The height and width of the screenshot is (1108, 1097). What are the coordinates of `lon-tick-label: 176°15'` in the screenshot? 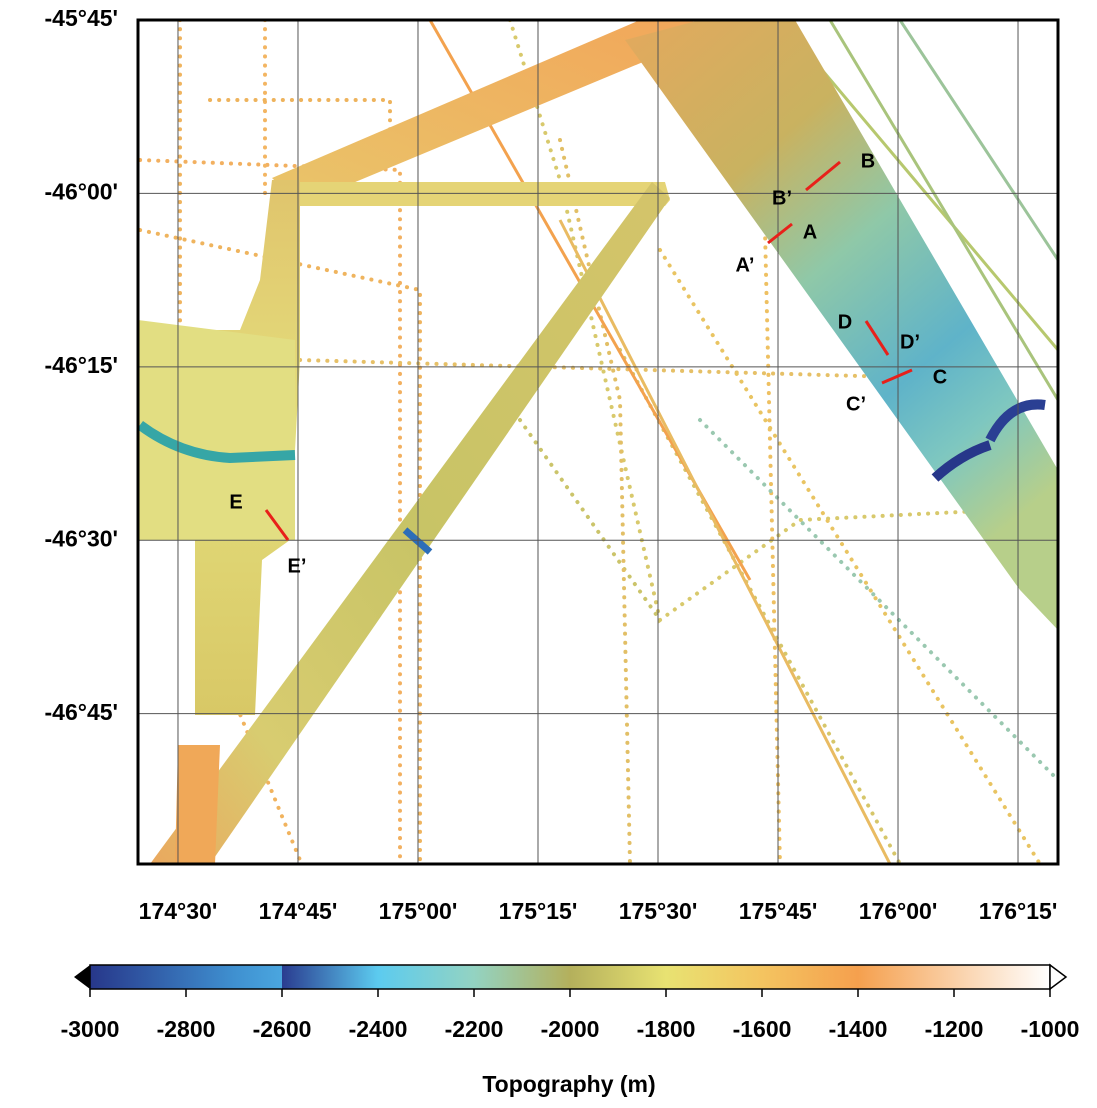 It's located at (1018, 911).